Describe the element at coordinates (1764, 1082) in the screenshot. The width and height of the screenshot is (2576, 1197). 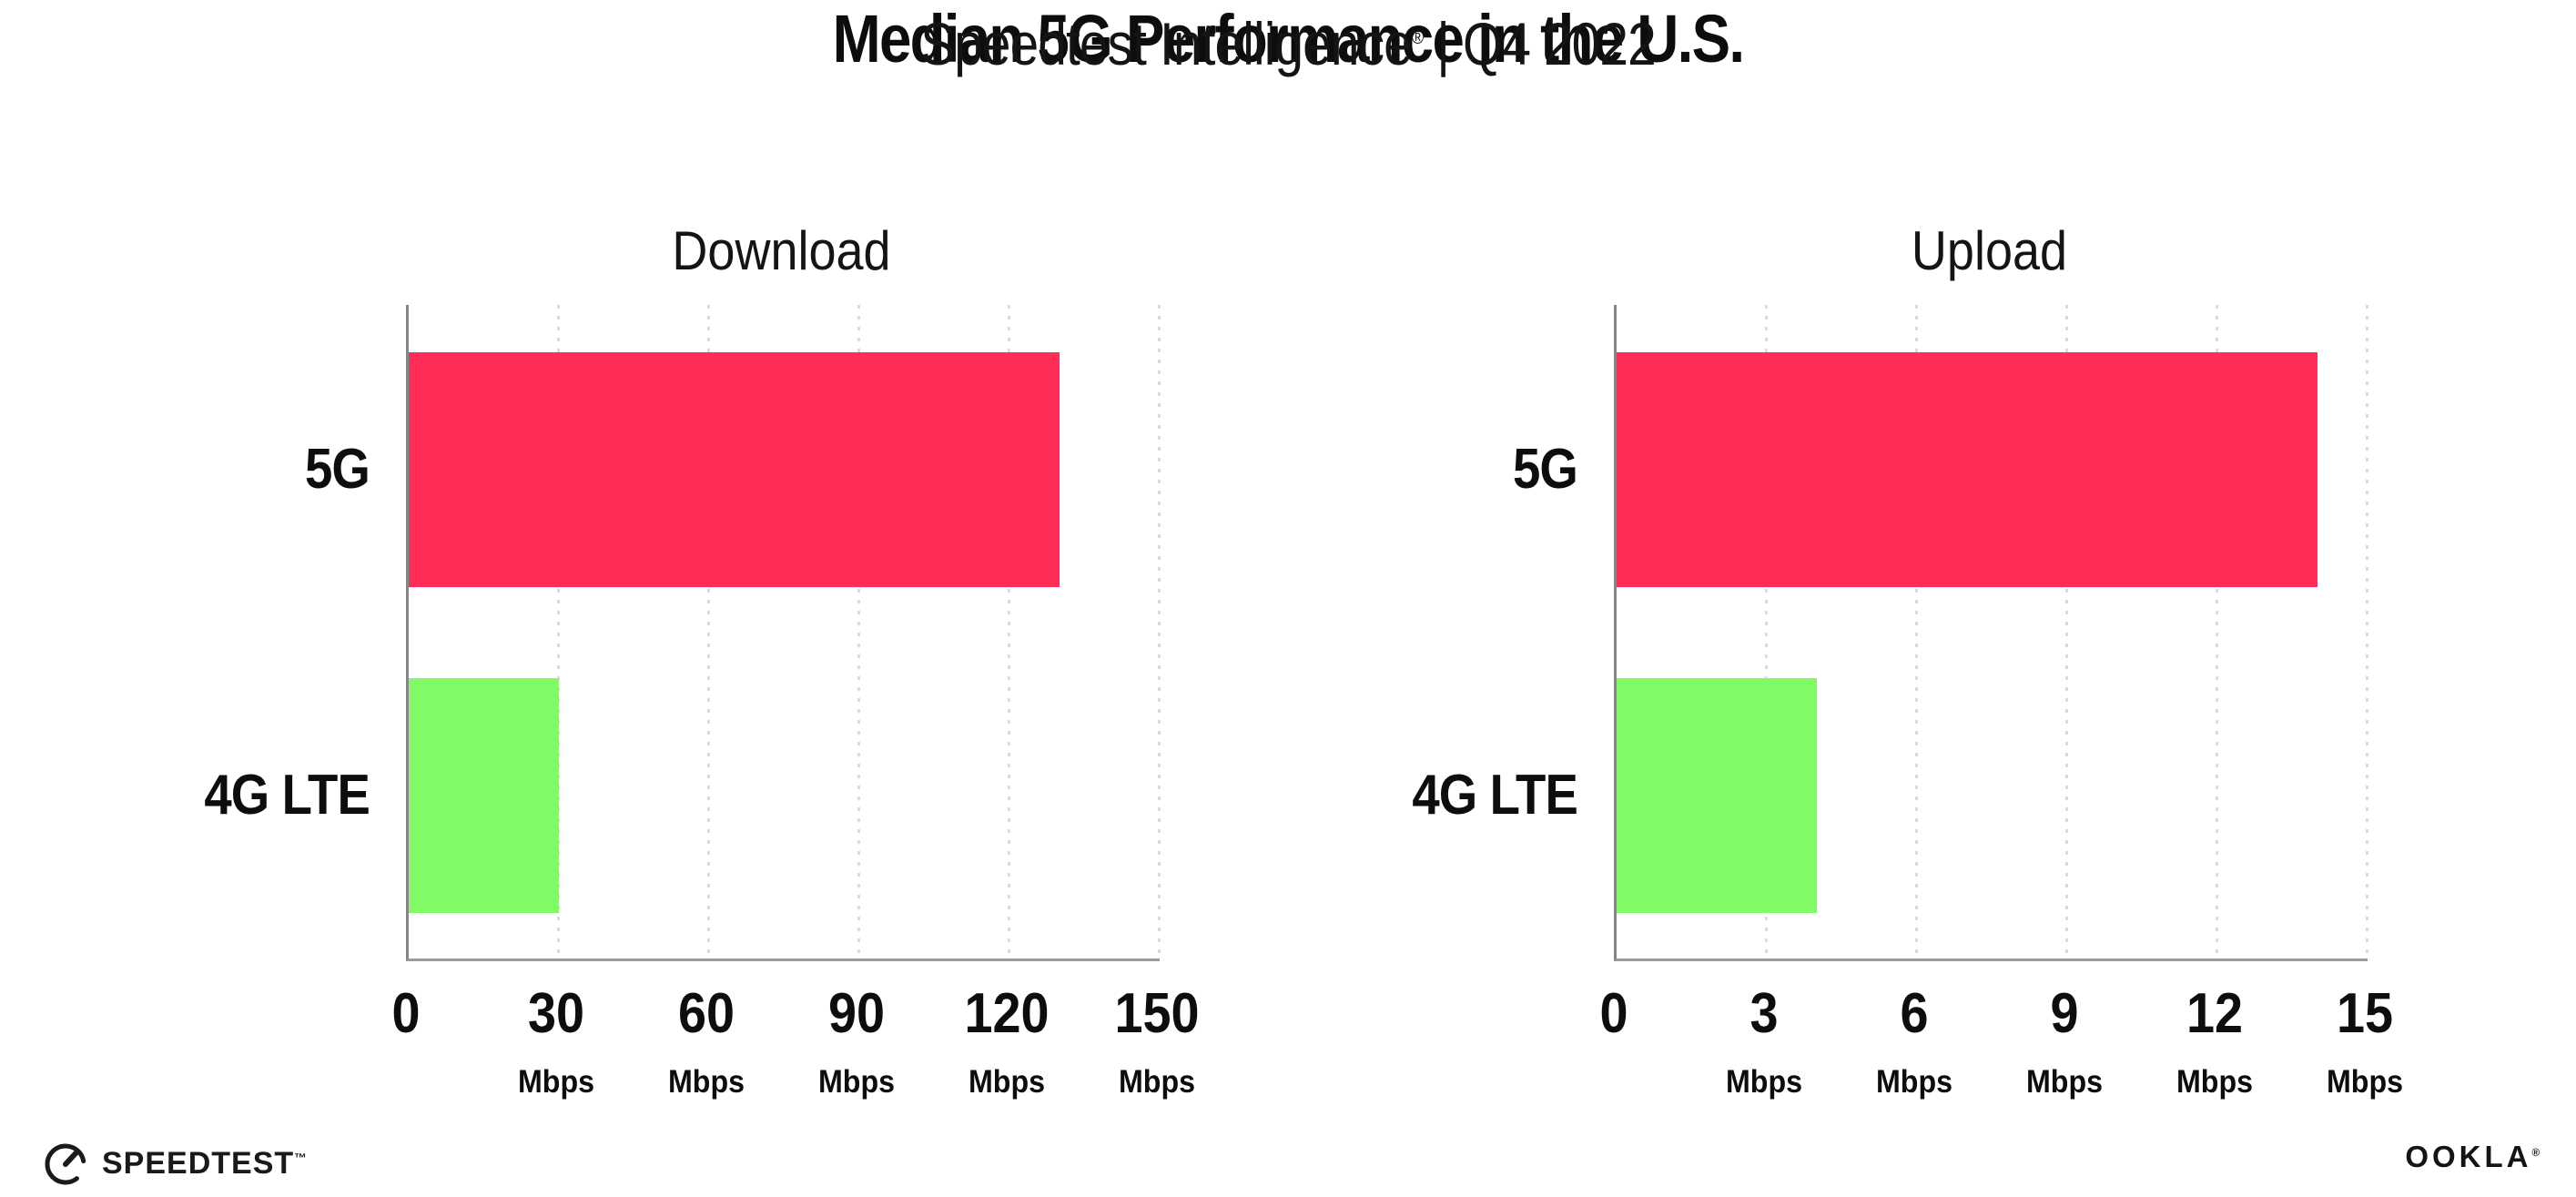
I see `tick-unit-upload-3: Mbps` at that location.